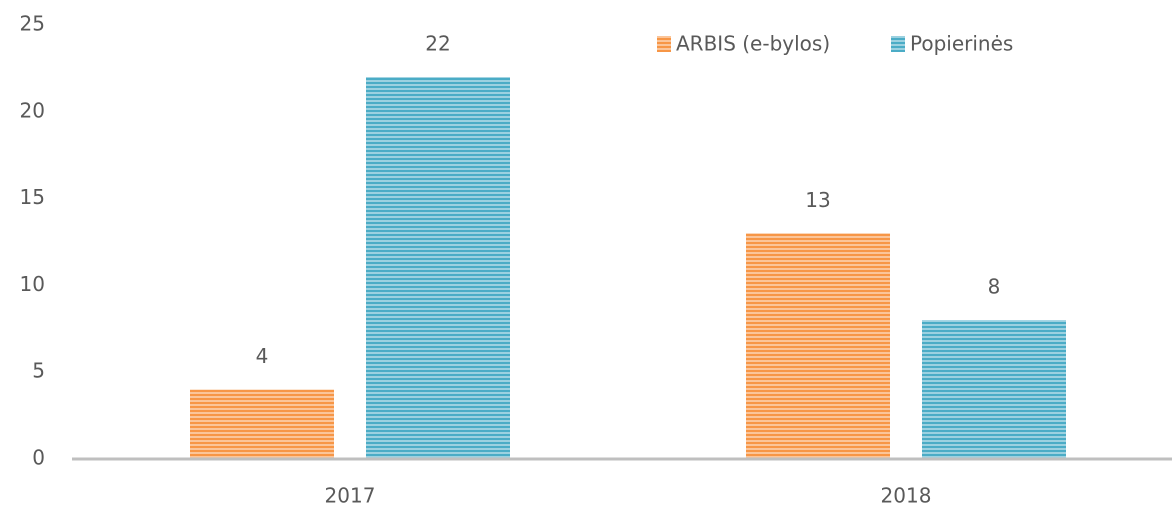 This screenshot has width=1174, height=512. What do you see at coordinates (32, 110) in the screenshot?
I see `y-tick-label: 20` at bounding box center [32, 110].